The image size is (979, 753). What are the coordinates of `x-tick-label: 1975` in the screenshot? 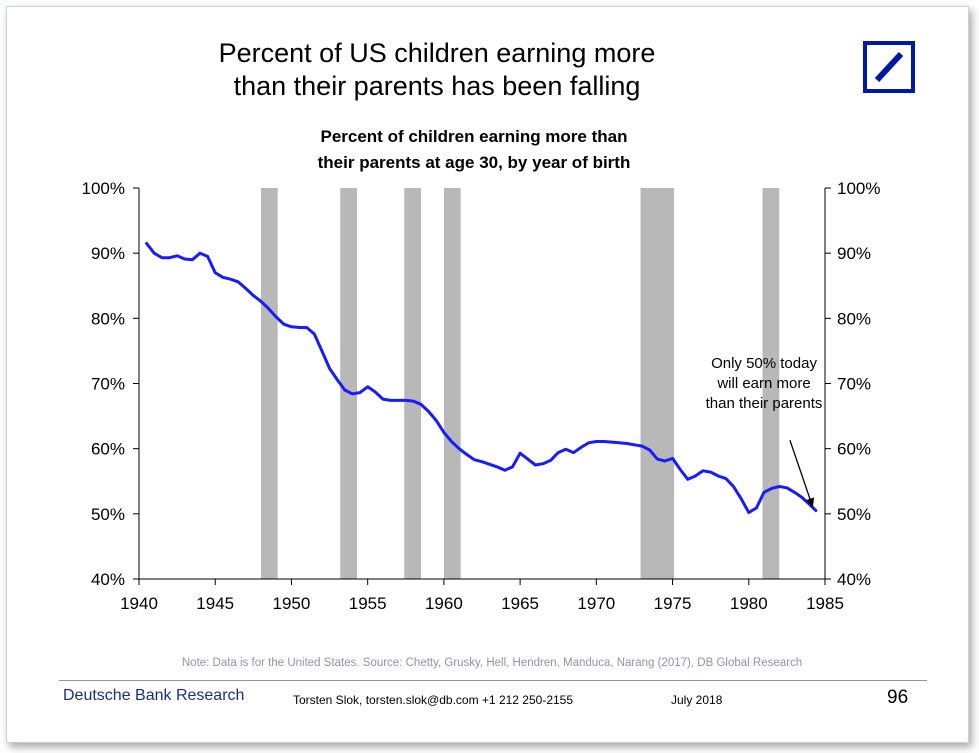 It's located at (673, 603).